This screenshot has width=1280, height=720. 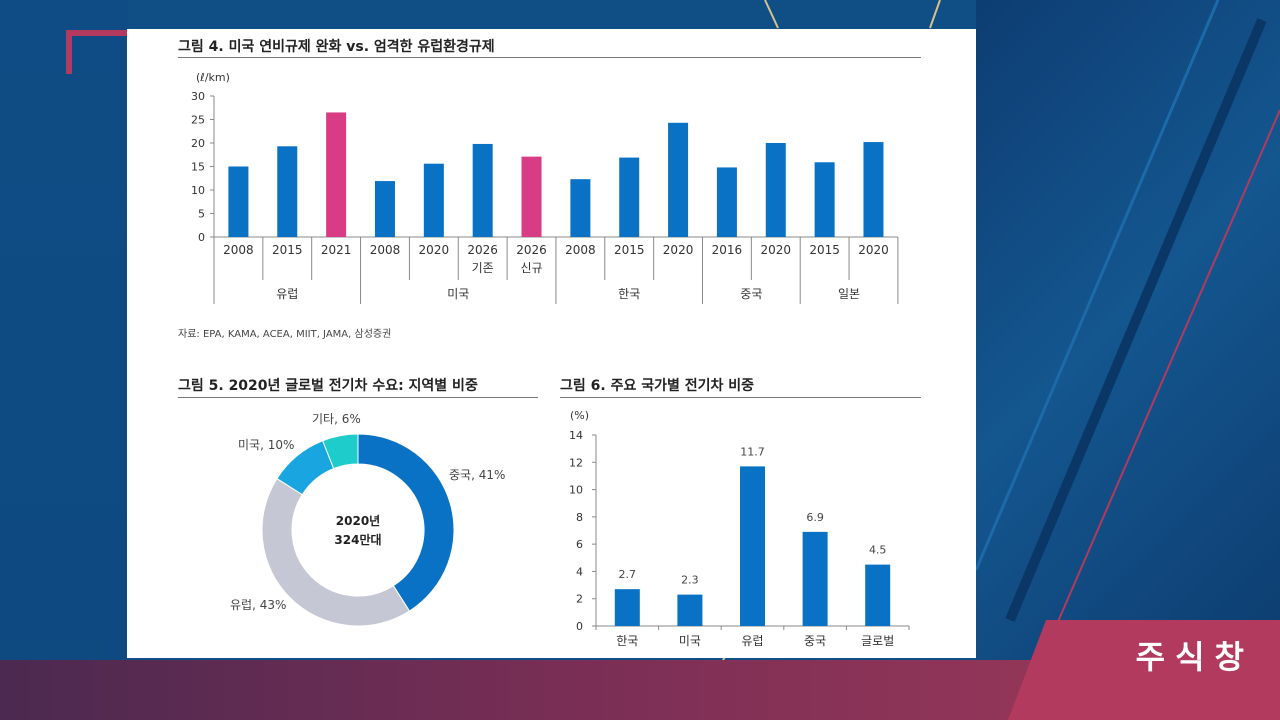 I want to click on fig4-group-label: 중국, so click(x=751, y=294).